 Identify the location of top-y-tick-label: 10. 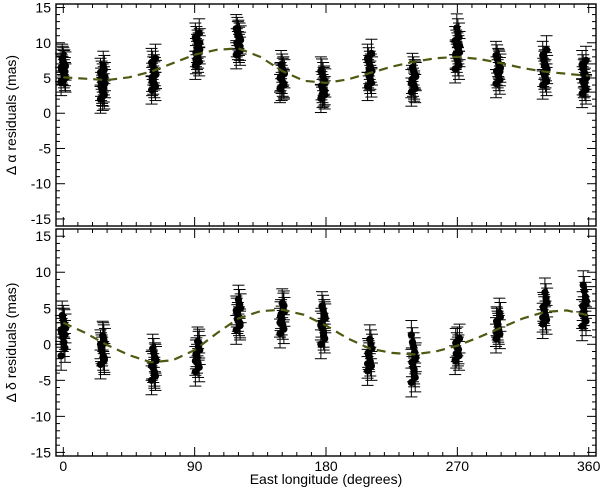
(43, 43).